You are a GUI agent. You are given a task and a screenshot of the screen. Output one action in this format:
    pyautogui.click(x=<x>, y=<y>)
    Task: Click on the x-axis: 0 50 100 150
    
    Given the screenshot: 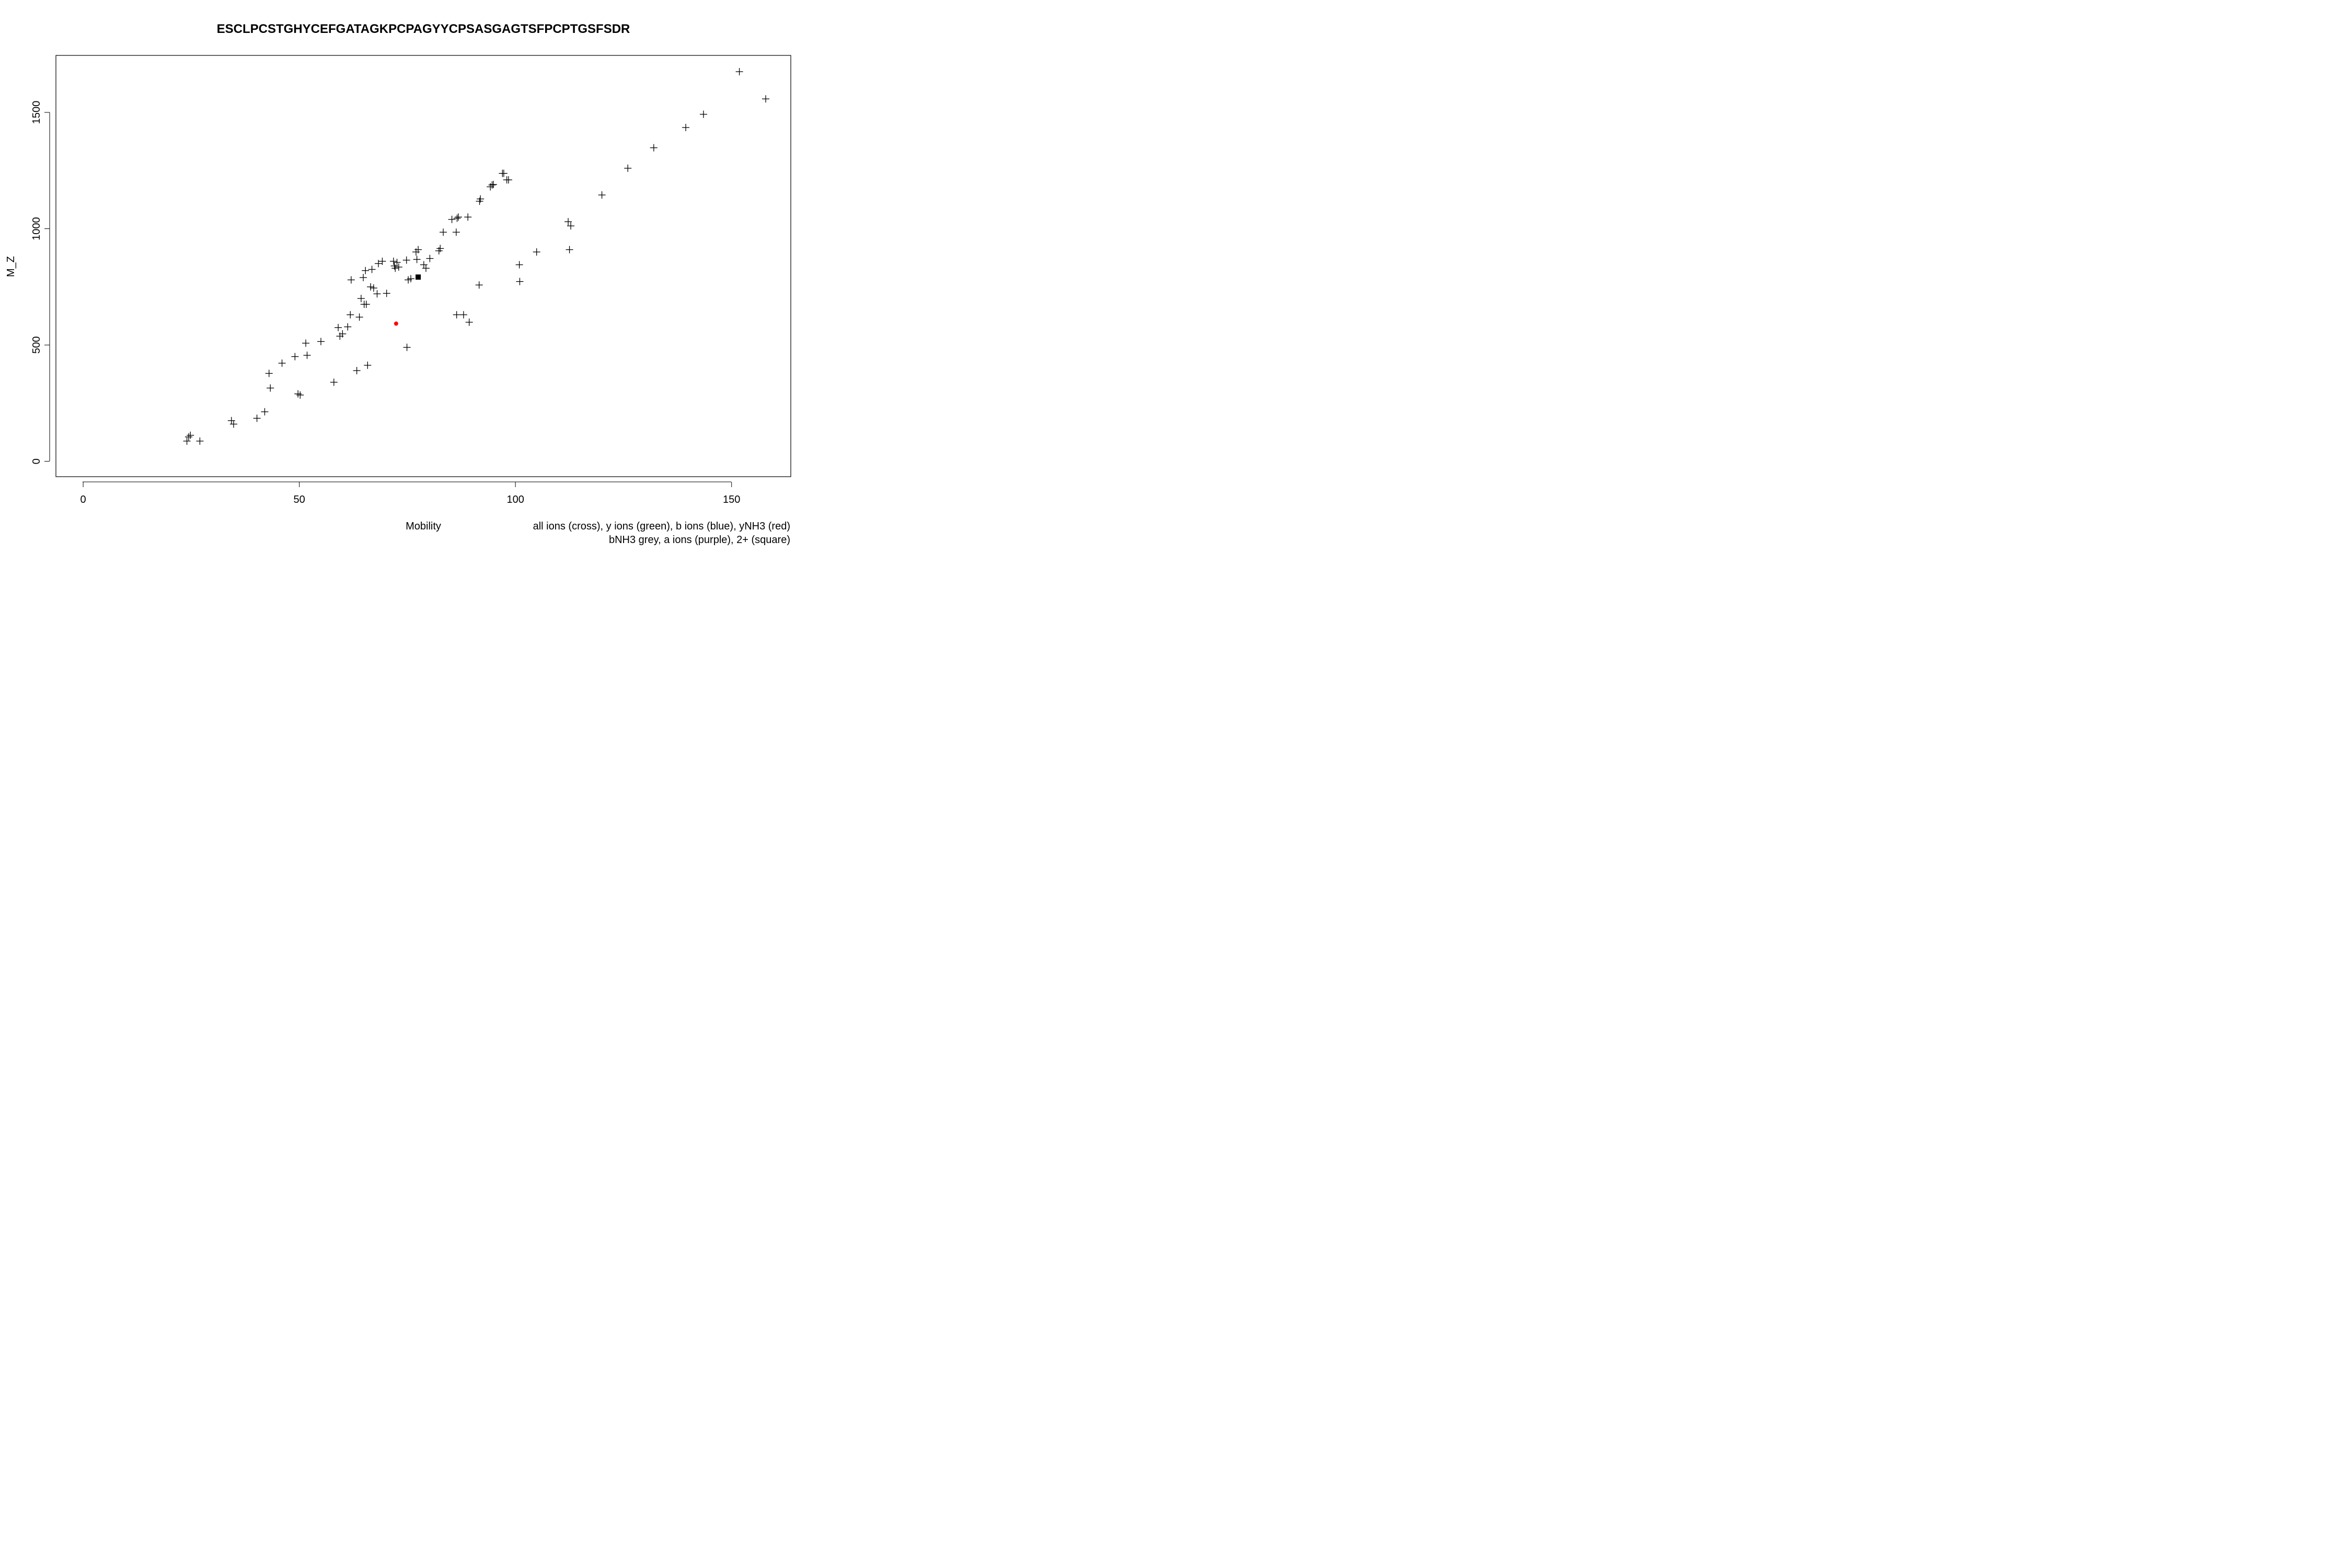 What is the action you would take?
    pyautogui.click(x=410, y=493)
    